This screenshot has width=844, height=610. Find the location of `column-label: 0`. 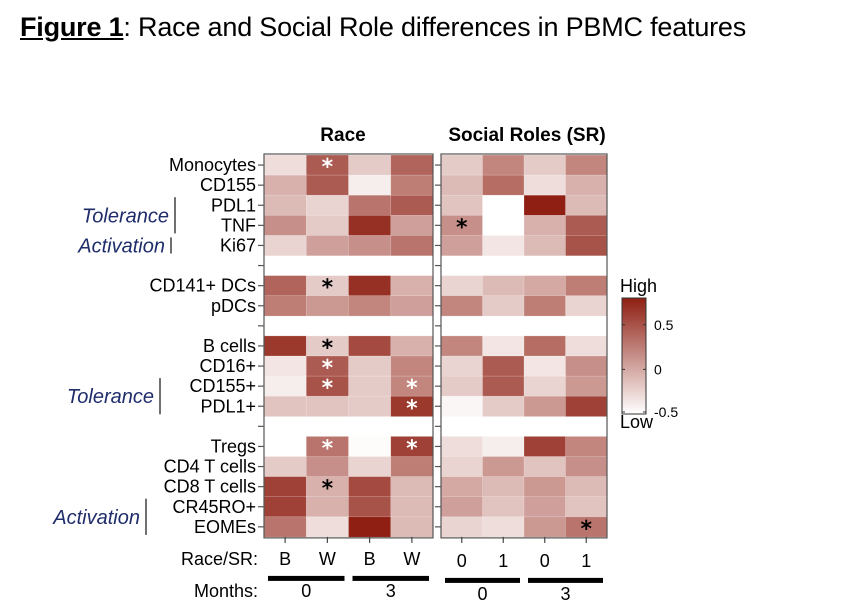

column-label: 0 is located at coordinates (545, 561).